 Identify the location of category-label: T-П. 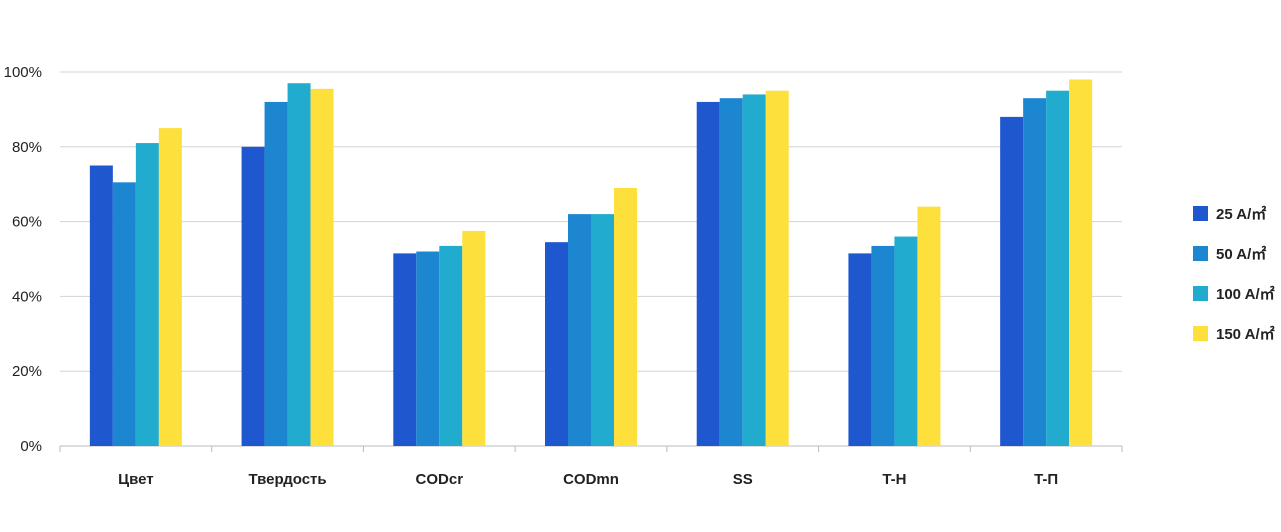
(1046, 479).